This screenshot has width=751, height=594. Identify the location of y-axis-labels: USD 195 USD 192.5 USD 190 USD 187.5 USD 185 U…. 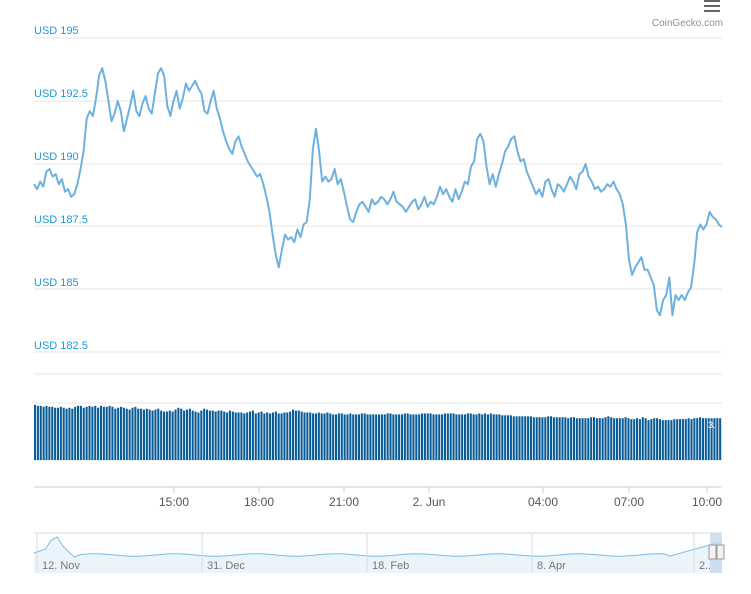
(61, 188).